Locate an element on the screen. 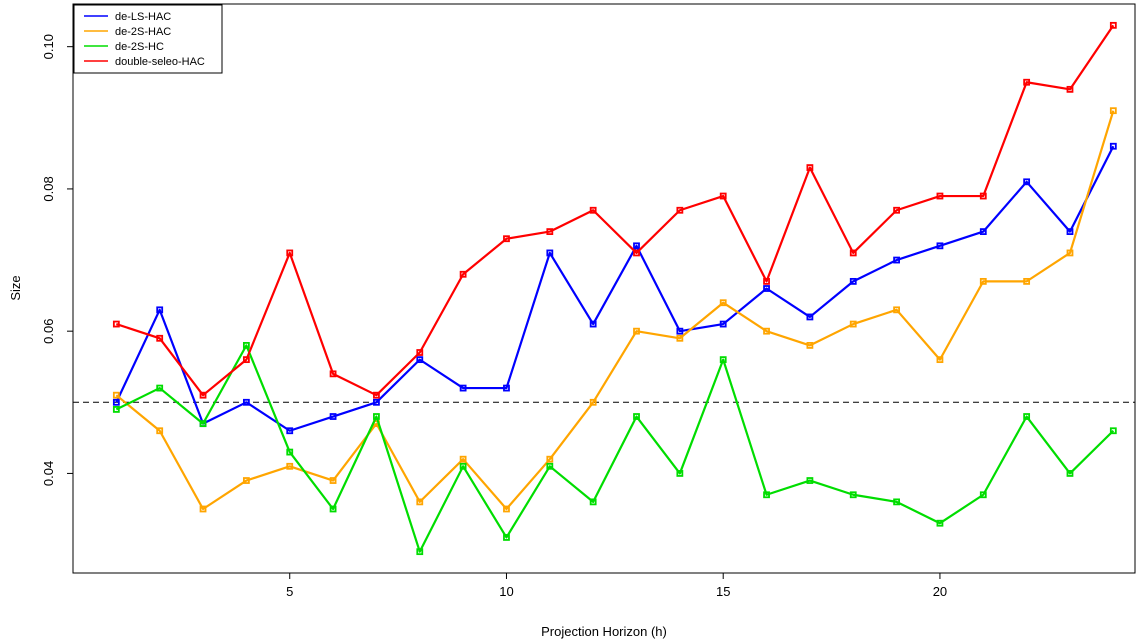 The width and height of the screenshot is (1148, 644). legend-label: de-2S-HAC is located at coordinates (143, 32).